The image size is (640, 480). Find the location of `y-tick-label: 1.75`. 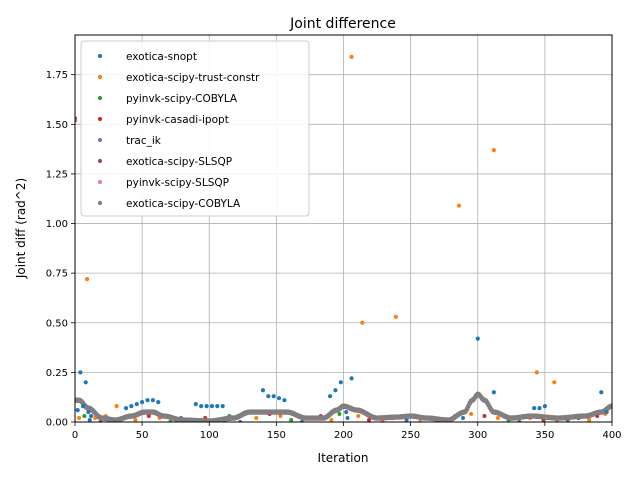

y-tick-label: 1.75 is located at coordinates (57, 75).